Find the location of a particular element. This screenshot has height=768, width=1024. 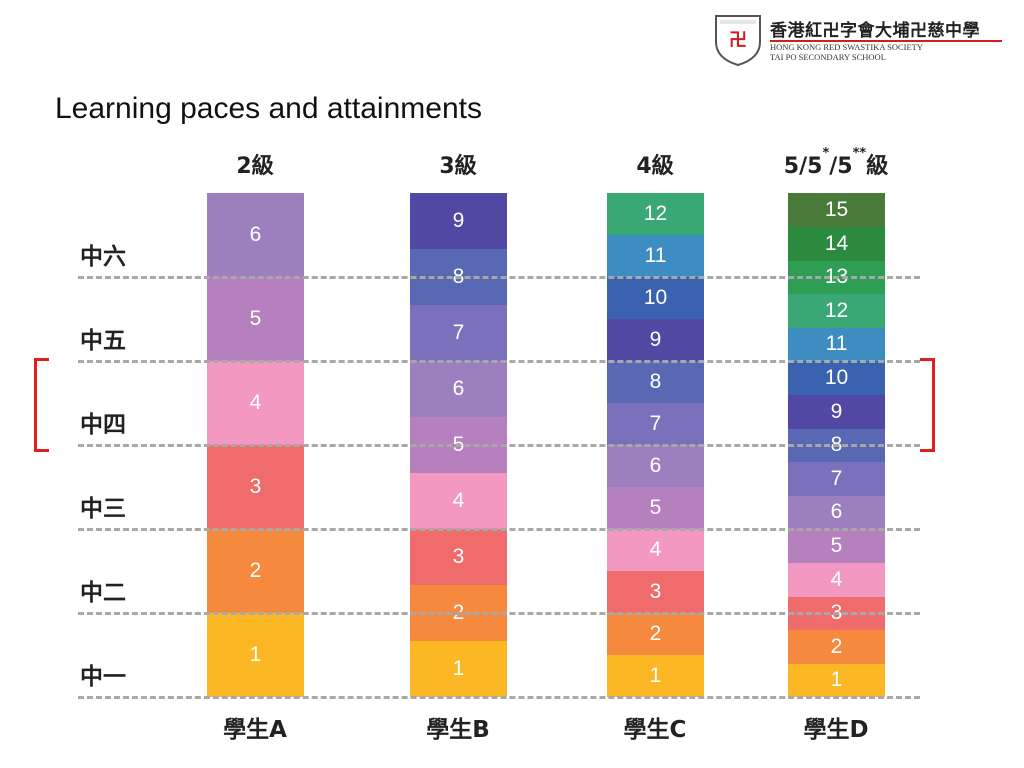

form-label-s3: 中三 is located at coordinates (103, 509).